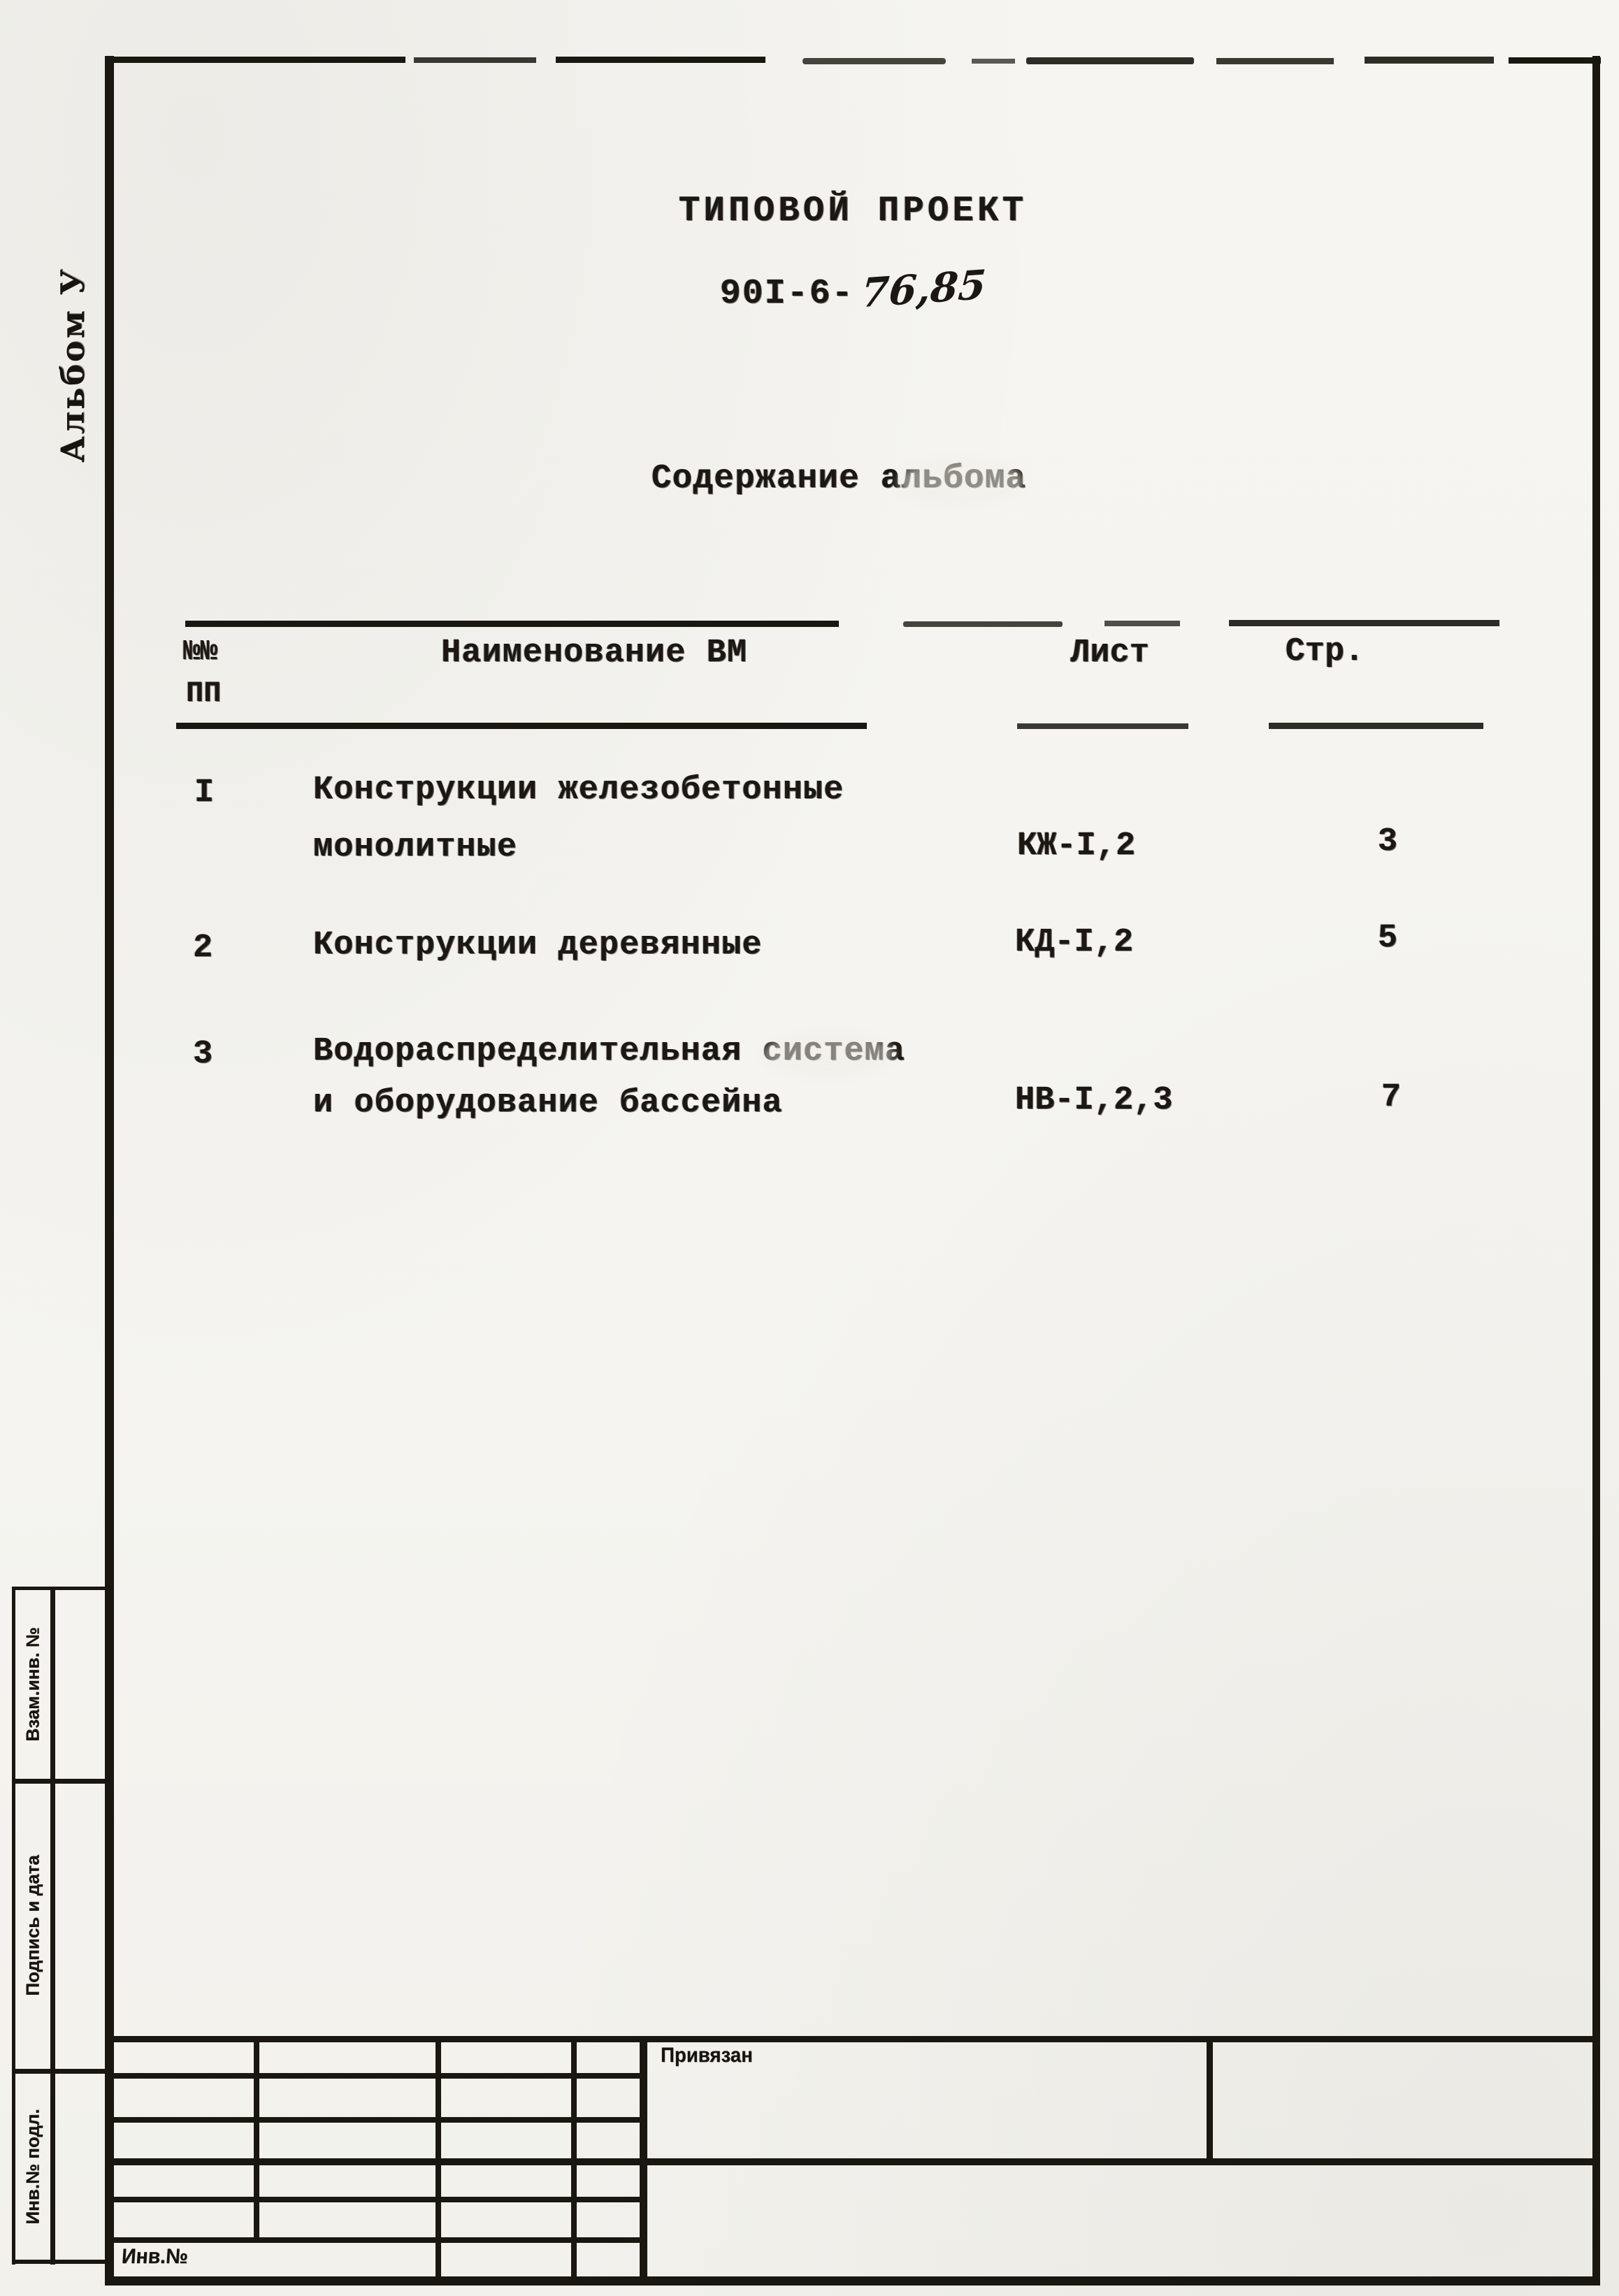 This screenshot has height=2296, width=1619. What do you see at coordinates (1094, 1100) in the screenshot?
I see `table-row-sheet: НВ-I,2,3` at bounding box center [1094, 1100].